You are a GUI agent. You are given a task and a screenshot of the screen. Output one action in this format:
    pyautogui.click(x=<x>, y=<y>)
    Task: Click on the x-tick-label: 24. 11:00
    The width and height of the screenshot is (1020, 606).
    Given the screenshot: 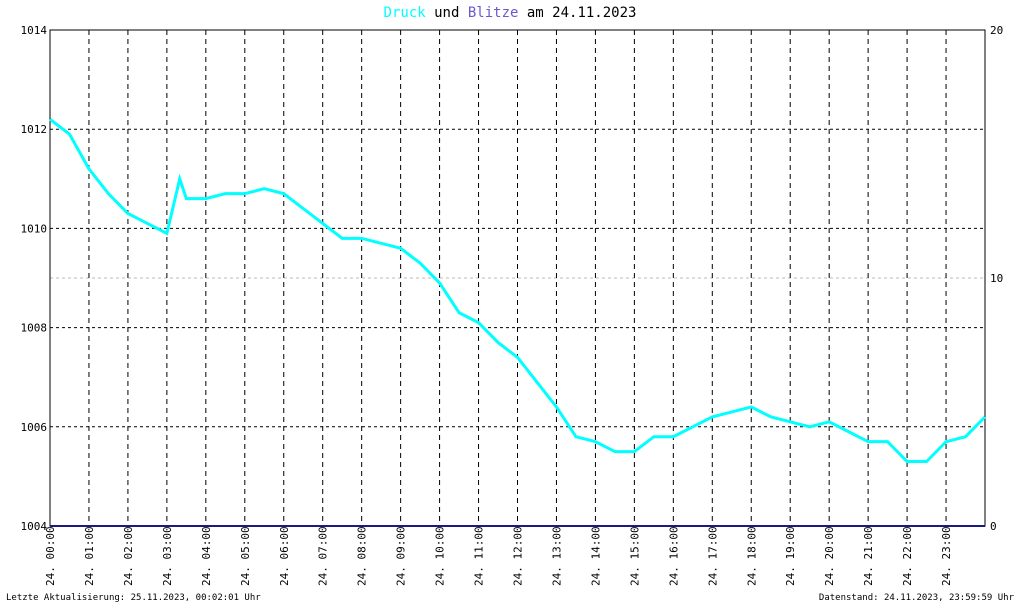 What is the action you would take?
    pyautogui.click(x=479, y=556)
    